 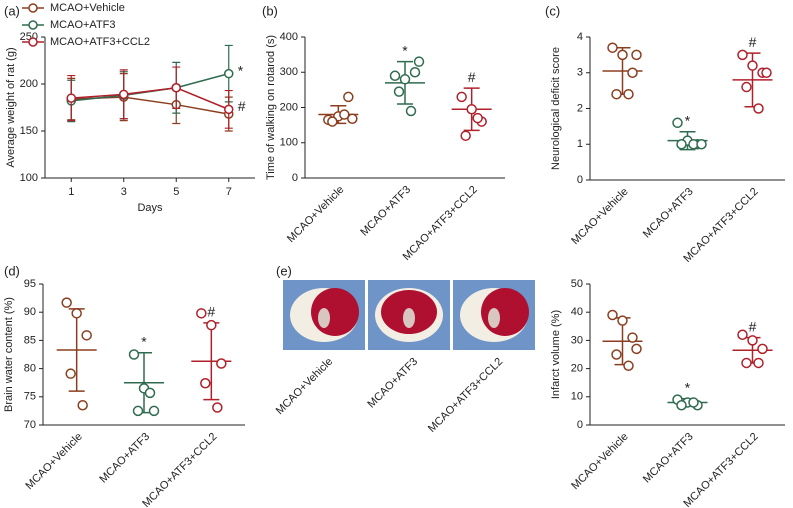 What do you see at coordinates (11, 107) in the screenshot?
I see `y-axis-label: Average weight of rat (g)` at bounding box center [11, 107].